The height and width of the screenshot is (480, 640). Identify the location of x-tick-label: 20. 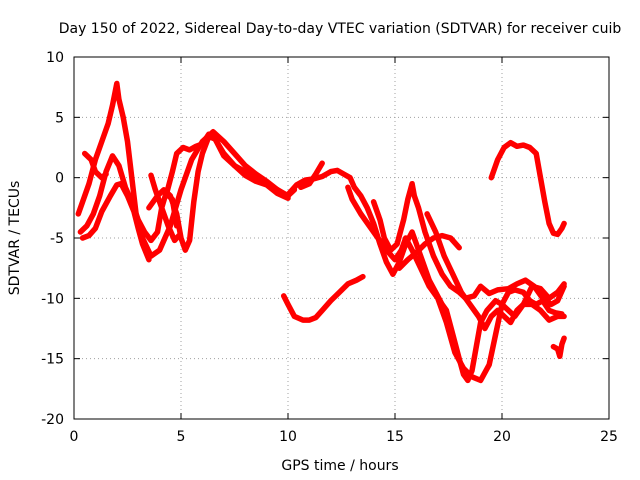
(502, 437).